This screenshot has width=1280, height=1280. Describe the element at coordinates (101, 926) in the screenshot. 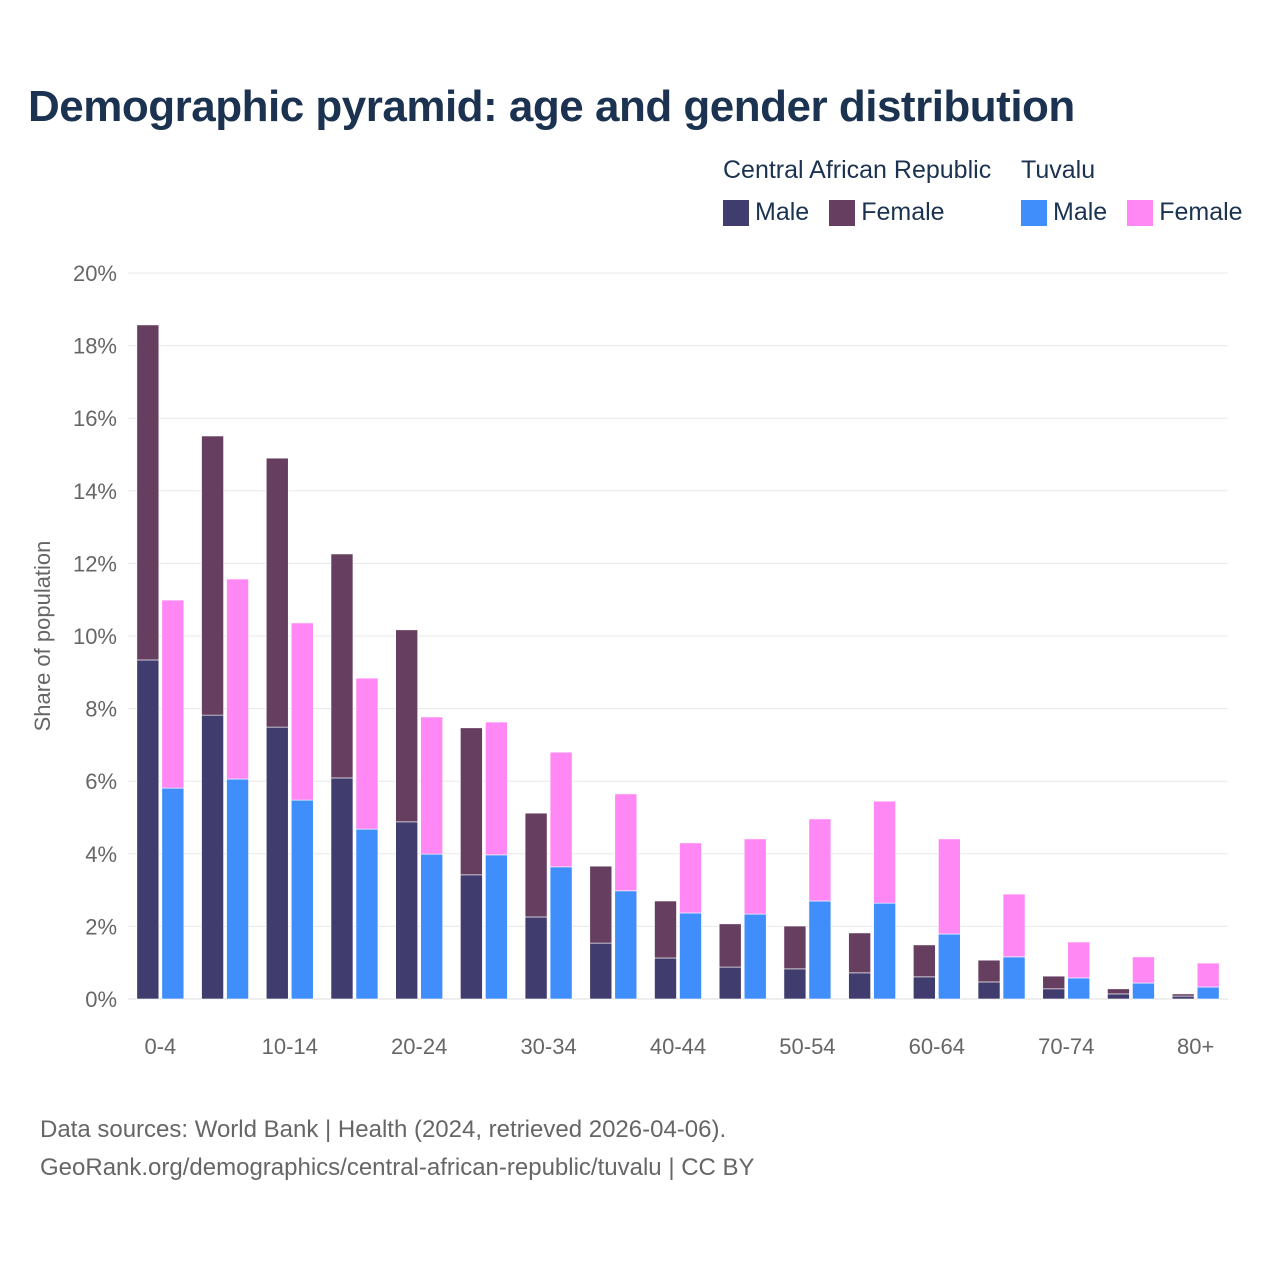

I see `y-tick-label: 2%` at that location.